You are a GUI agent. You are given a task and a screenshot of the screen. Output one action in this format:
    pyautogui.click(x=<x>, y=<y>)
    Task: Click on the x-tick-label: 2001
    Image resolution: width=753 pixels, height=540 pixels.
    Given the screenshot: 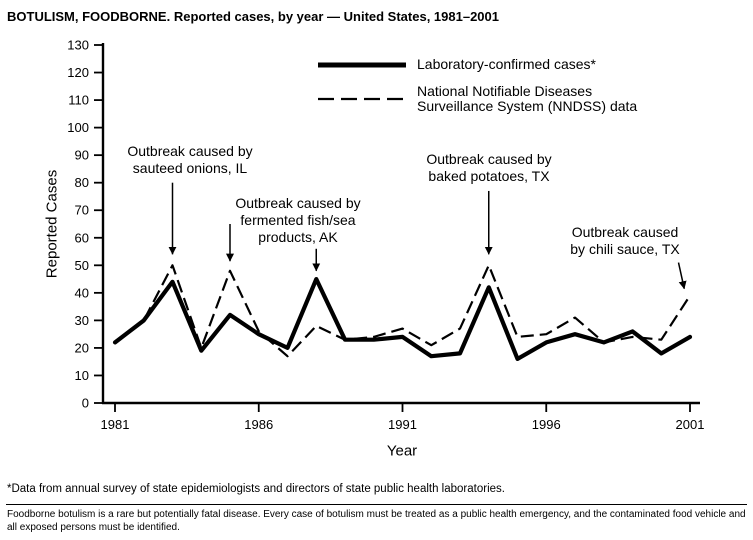 What is the action you would take?
    pyautogui.click(x=690, y=424)
    